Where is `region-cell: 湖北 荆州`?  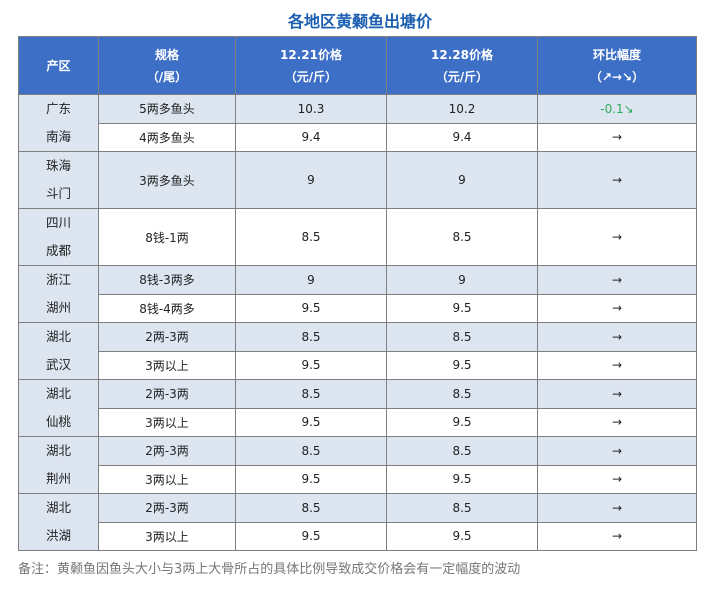
region-cell: 湖北 荆州 is located at coordinates (58, 465).